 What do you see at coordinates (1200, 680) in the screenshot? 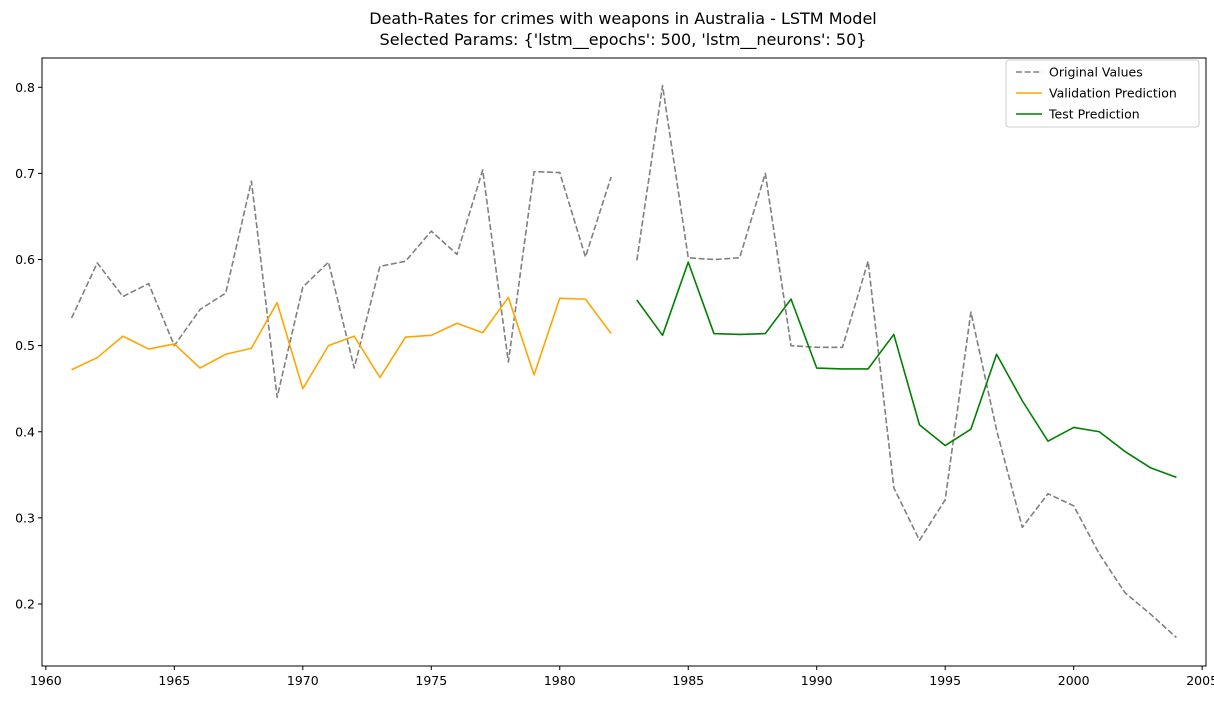
I see `x-tick-label: 2005` at bounding box center [1200, 680].